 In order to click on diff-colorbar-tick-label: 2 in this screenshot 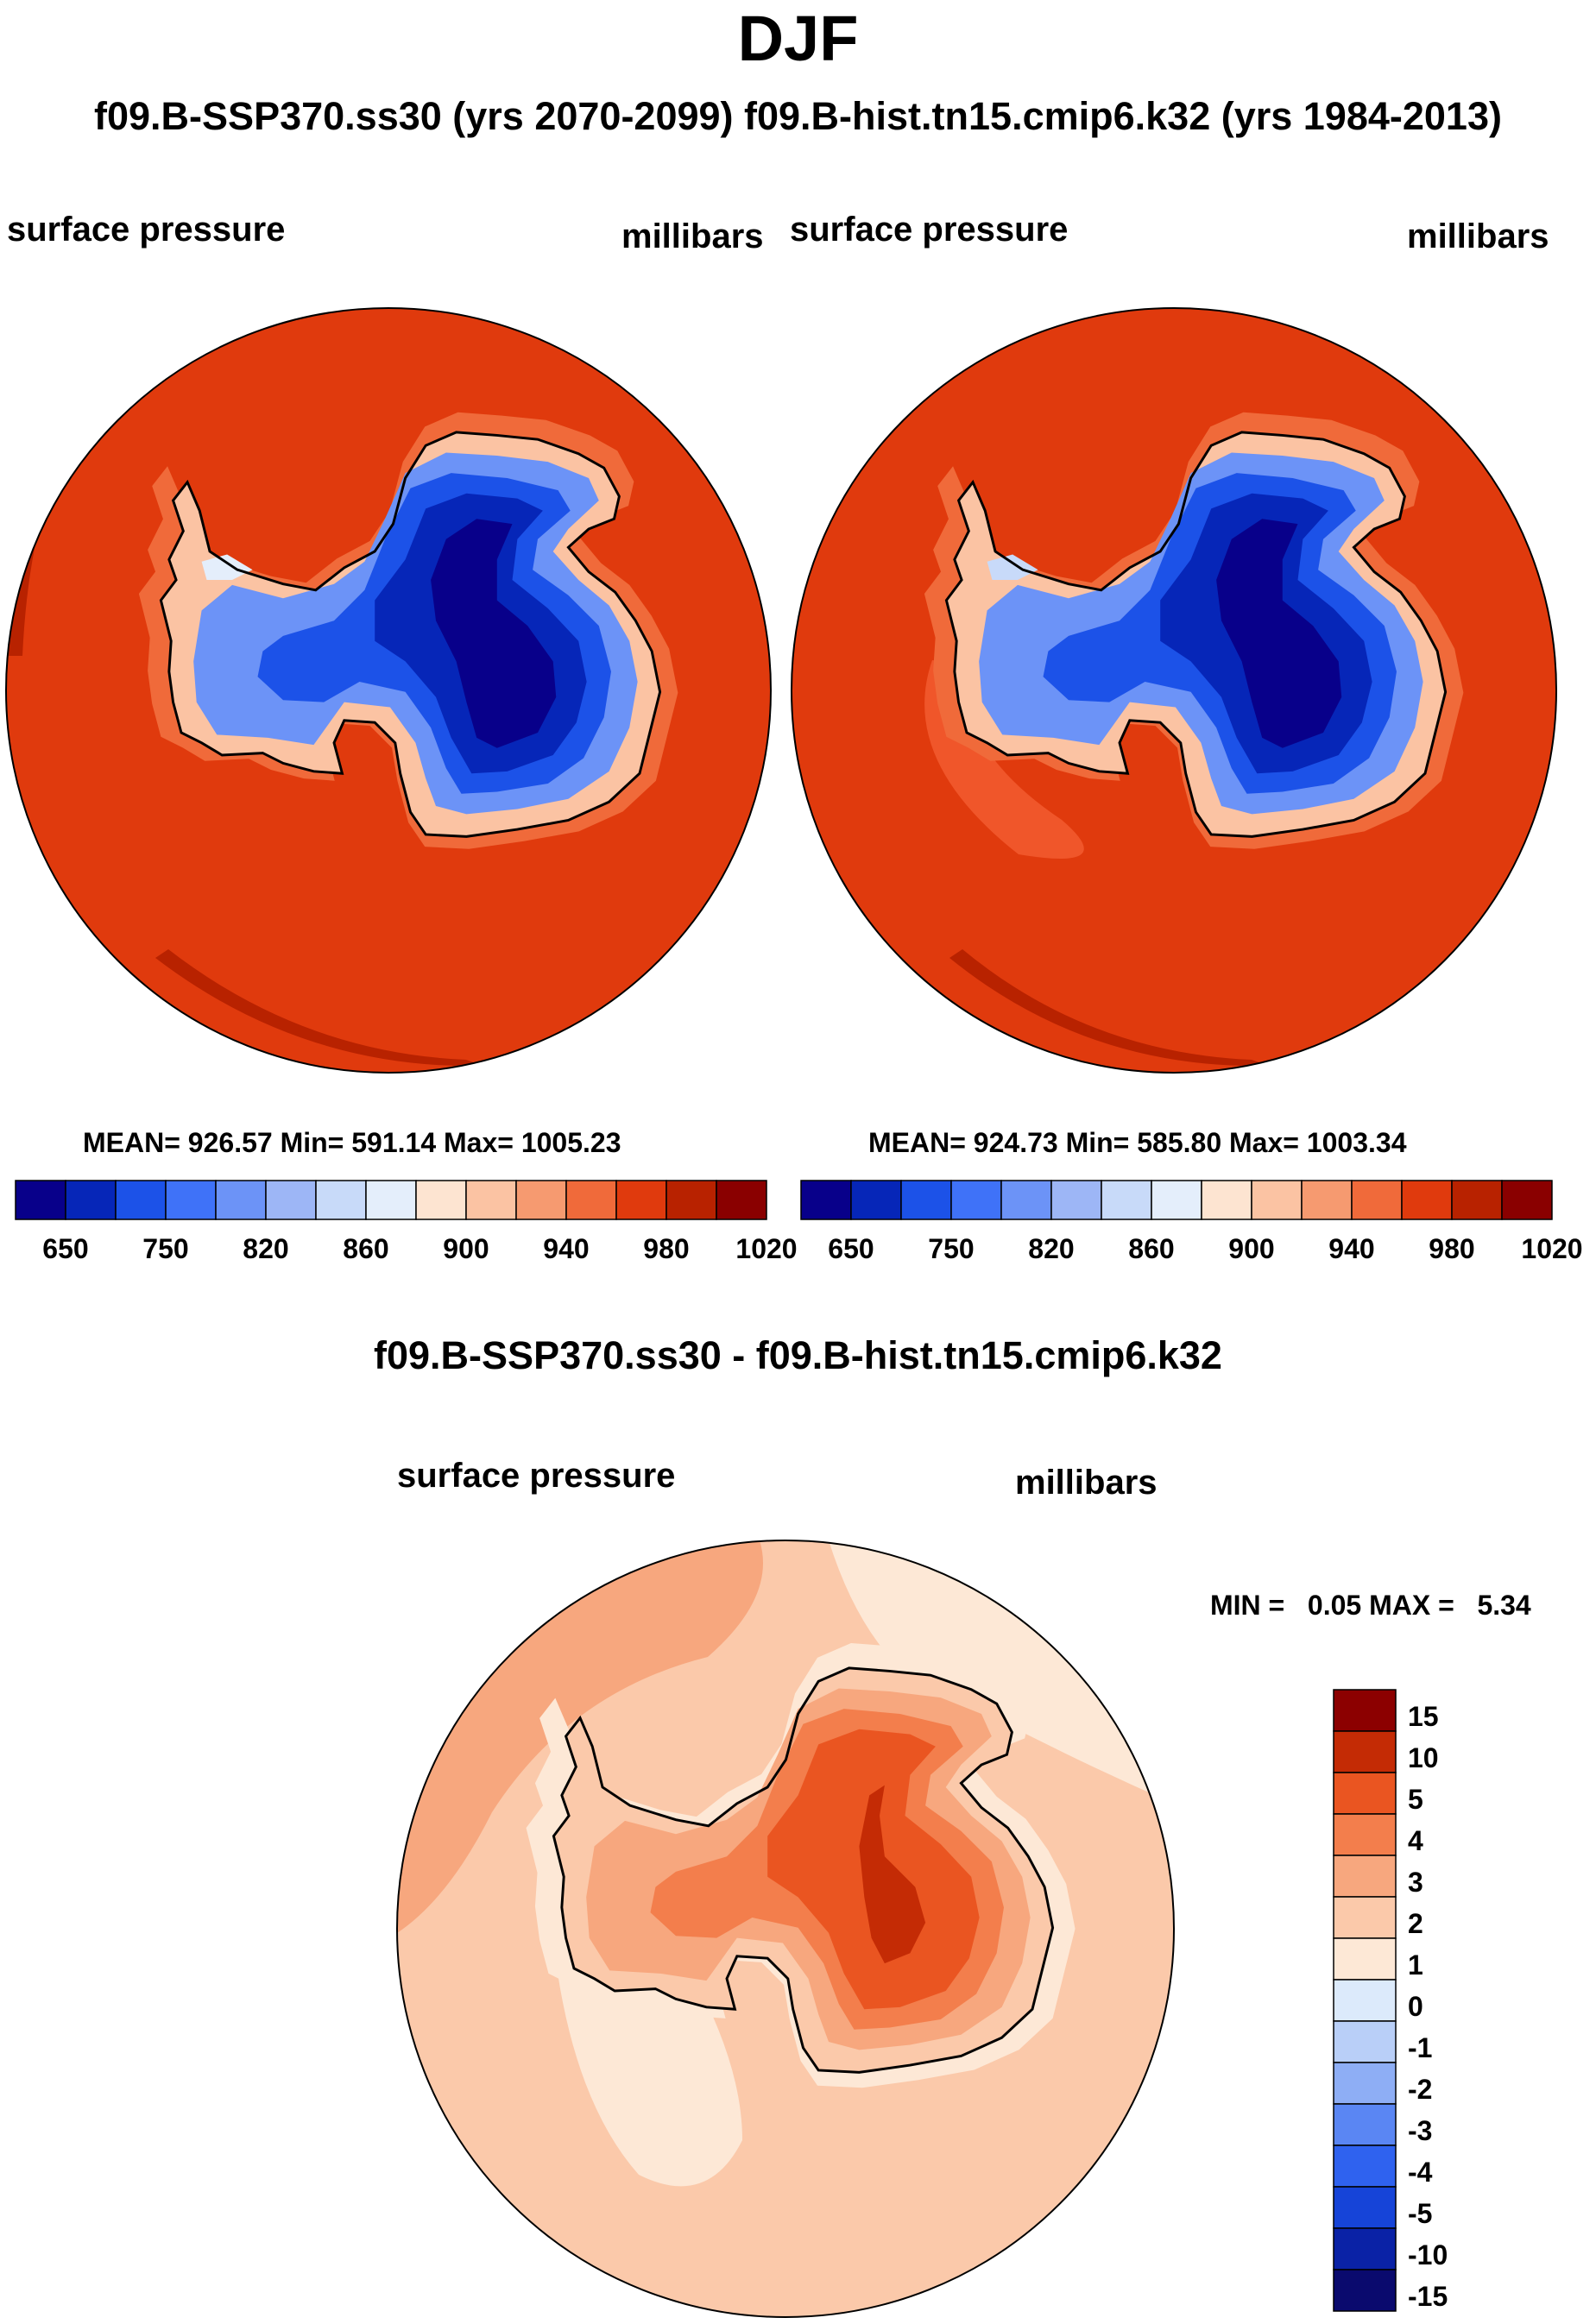, I will do `click(1415, 1923)`.